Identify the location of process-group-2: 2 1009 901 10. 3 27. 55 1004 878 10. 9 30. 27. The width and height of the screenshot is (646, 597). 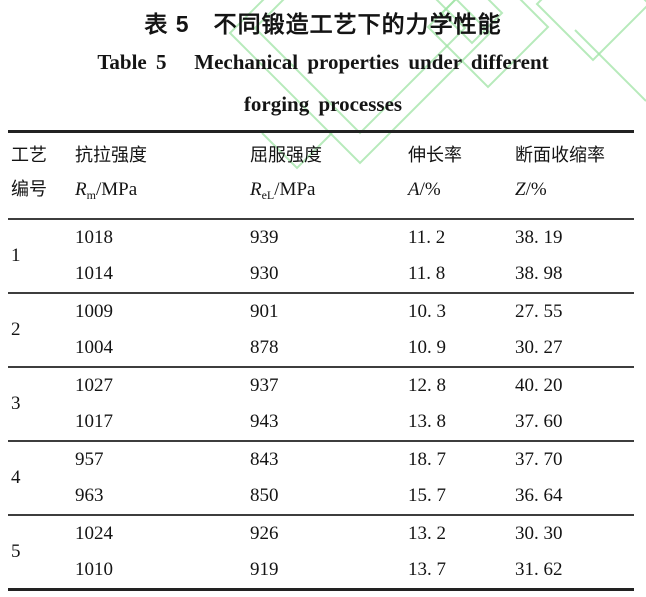
(321, 330).